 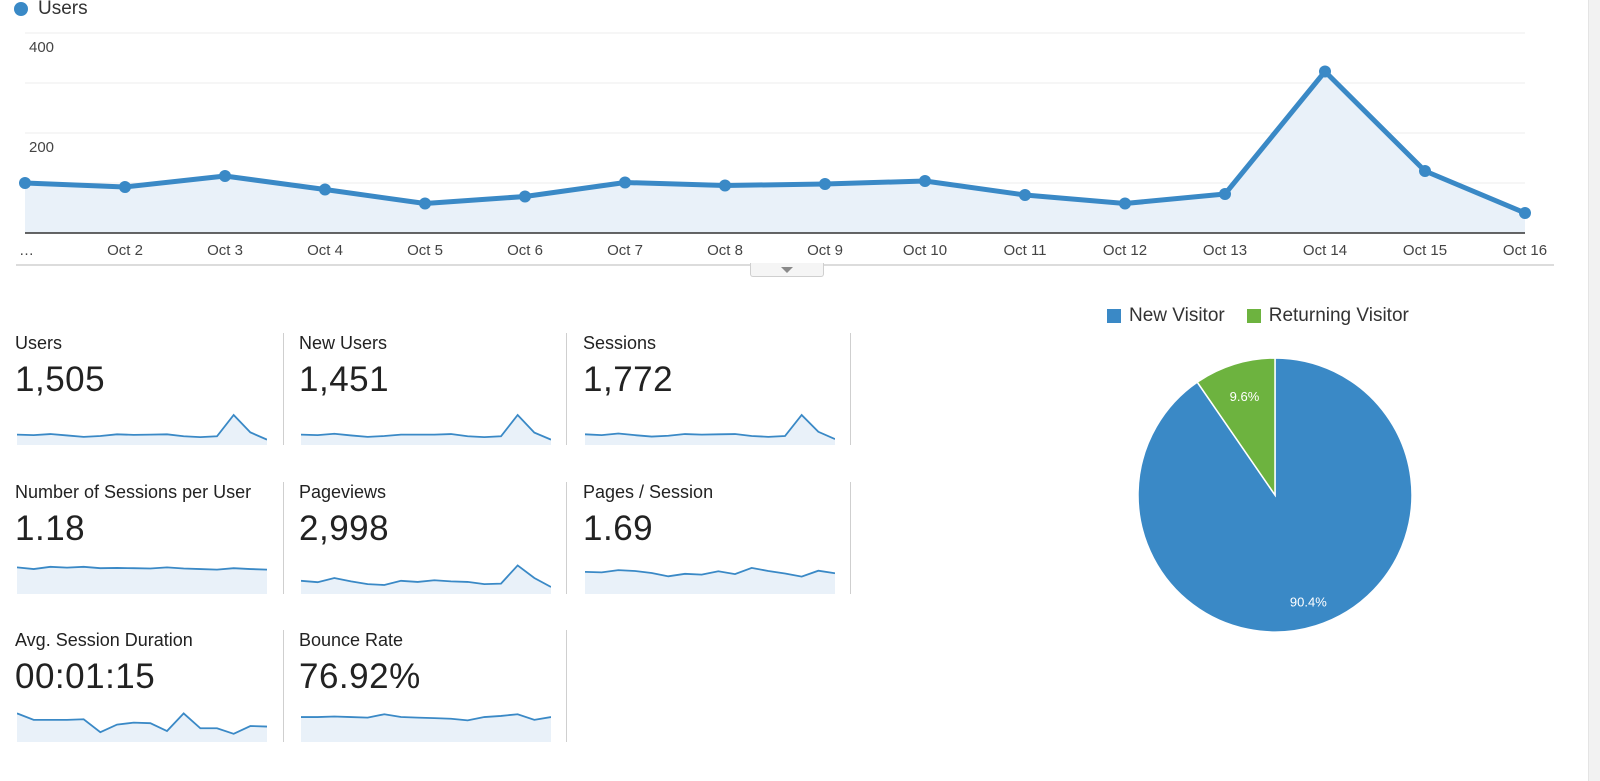 I want to click on x-tick-label: Oct 11, so click(x=1024, y=250).